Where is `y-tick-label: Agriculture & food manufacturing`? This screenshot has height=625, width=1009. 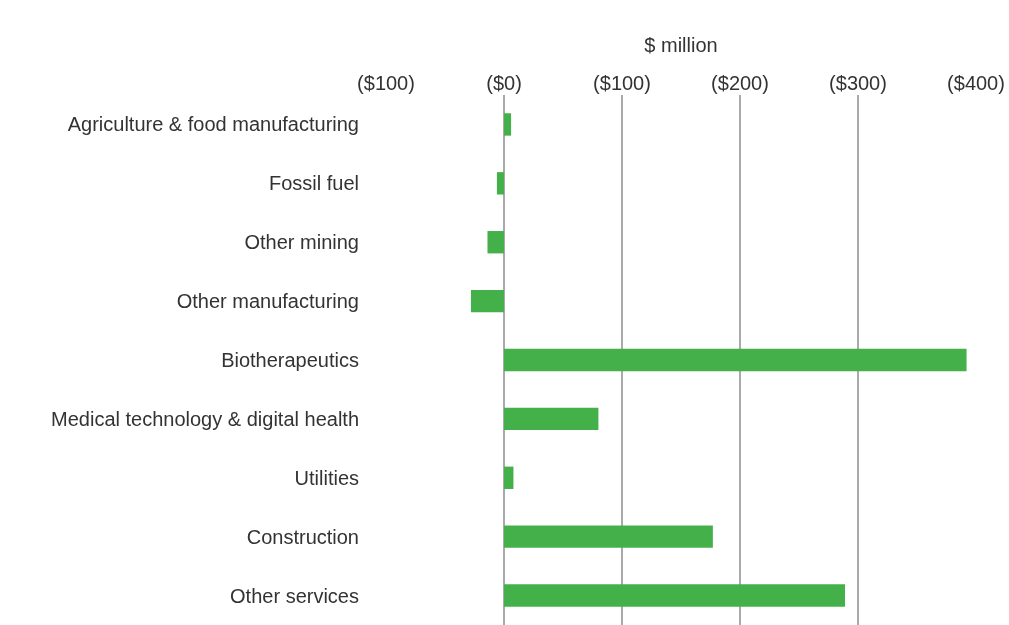 y-tick-label: Agriculture & food manufacturing is located at coordinates (213, 124).